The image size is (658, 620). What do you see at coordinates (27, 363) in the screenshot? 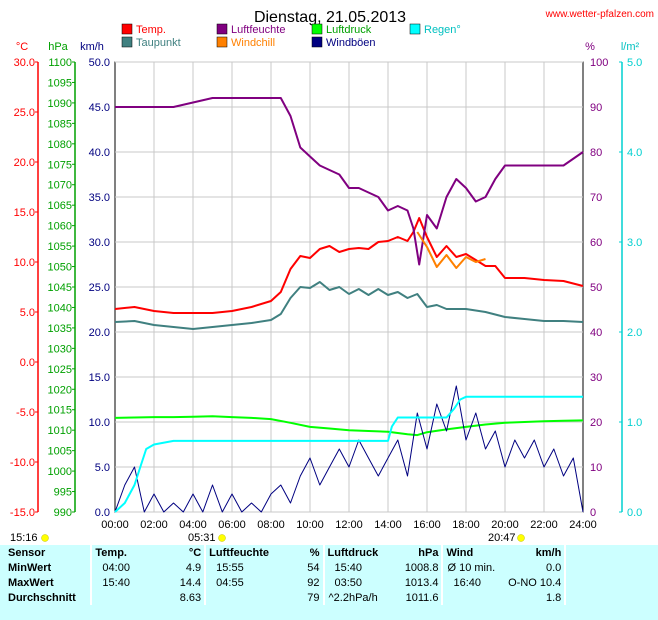
I see `y-tick-label-temp_c: 0.0` at bounding box center [27, 363].